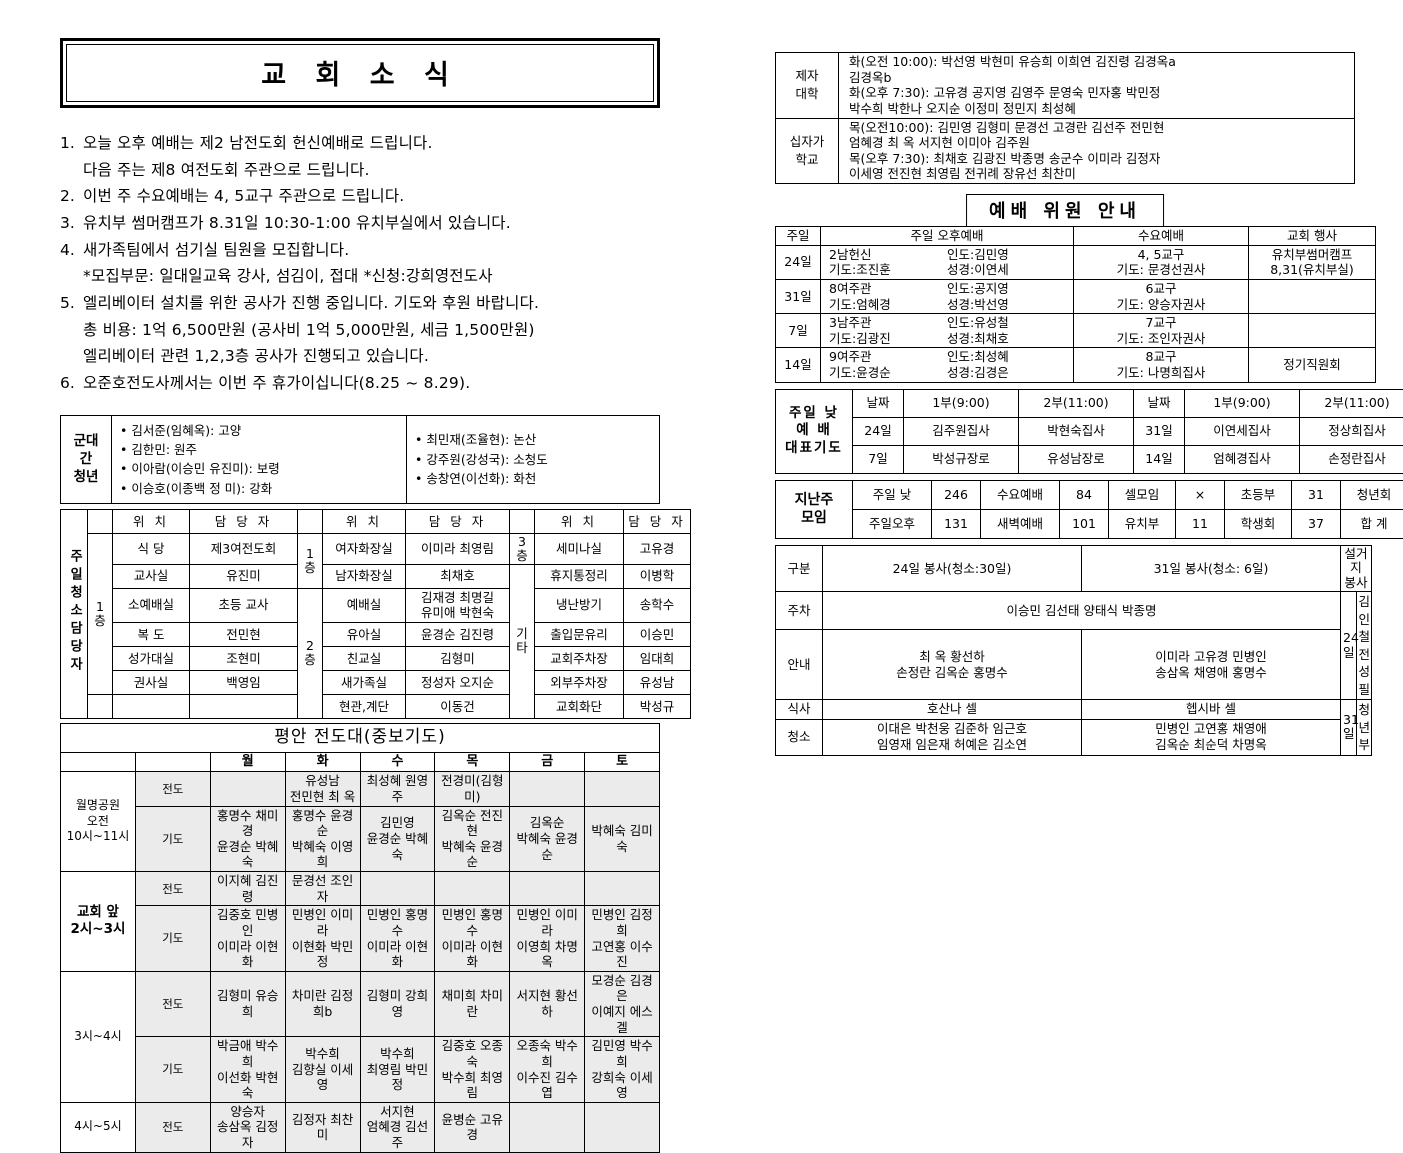 This screenshot has height=1153, width=1403. What do you see at coordinates (888, 270) in the screenshot?
I see `sunday-prayer: 기도:조진훈` at bounding box center [888, 270].